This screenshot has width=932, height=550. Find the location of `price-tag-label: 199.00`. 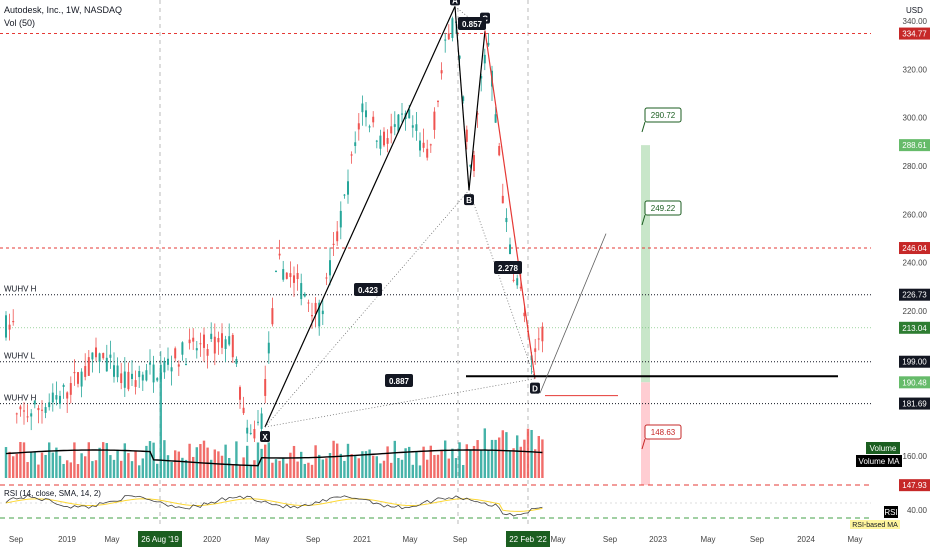

price-tag-label: 199.00 is located at coordinates (914, 362).